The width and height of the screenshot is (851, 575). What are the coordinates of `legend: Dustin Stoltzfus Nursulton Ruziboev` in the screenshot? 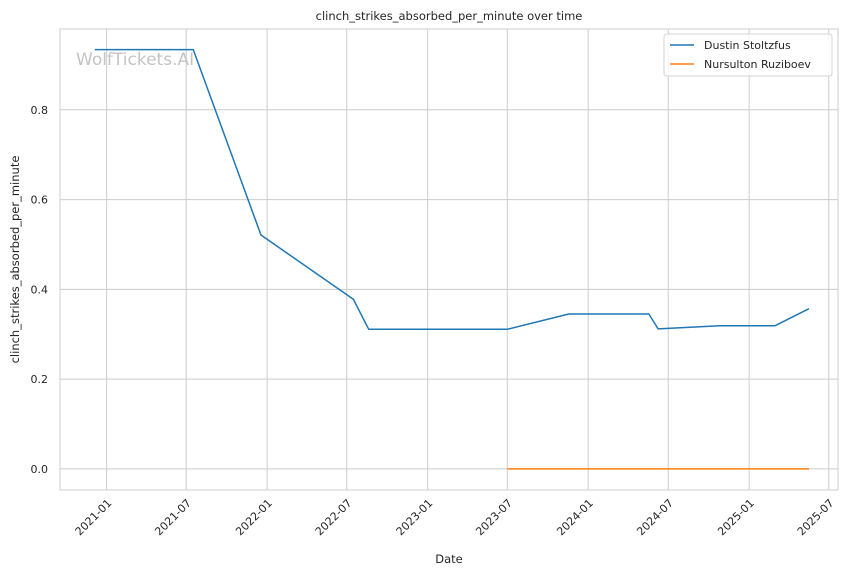 It's located at (748, 55).